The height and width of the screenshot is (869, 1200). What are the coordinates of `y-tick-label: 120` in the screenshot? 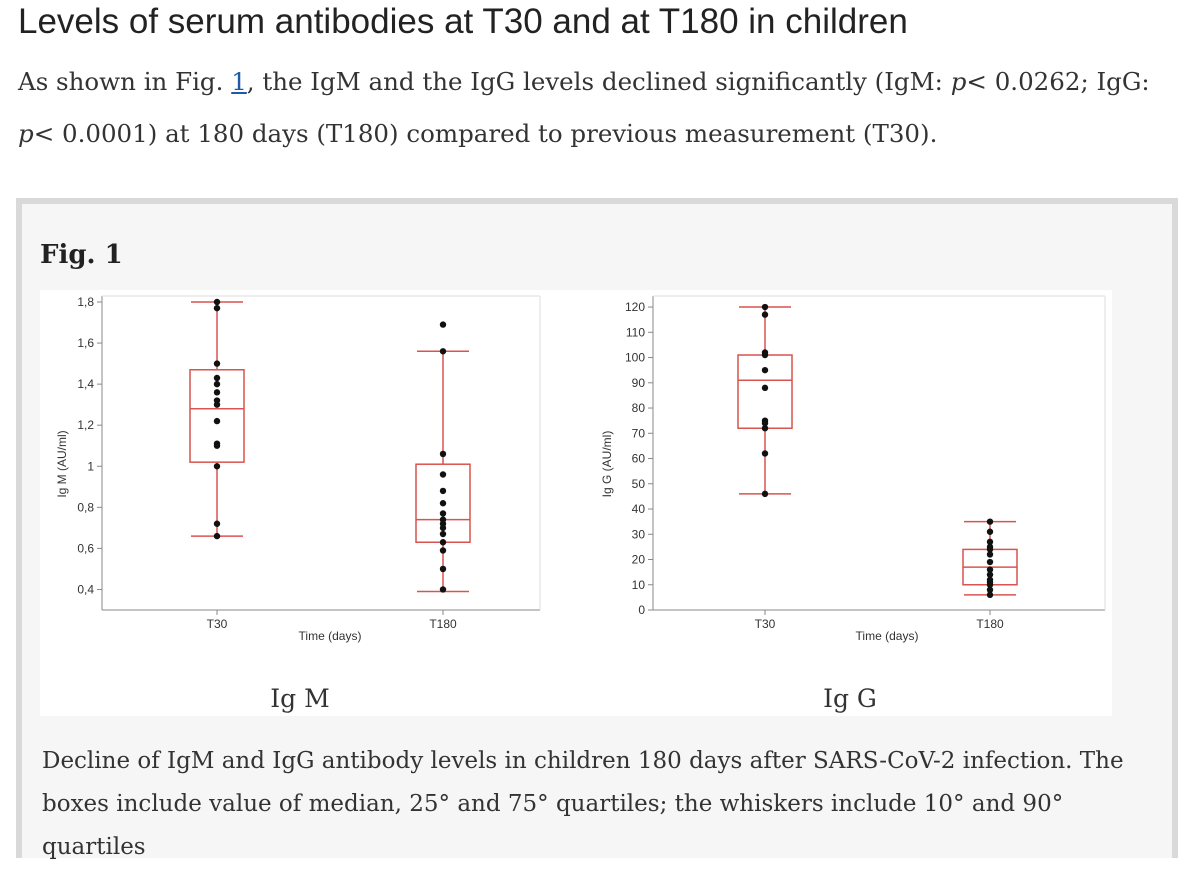 It's located at (635, 307).